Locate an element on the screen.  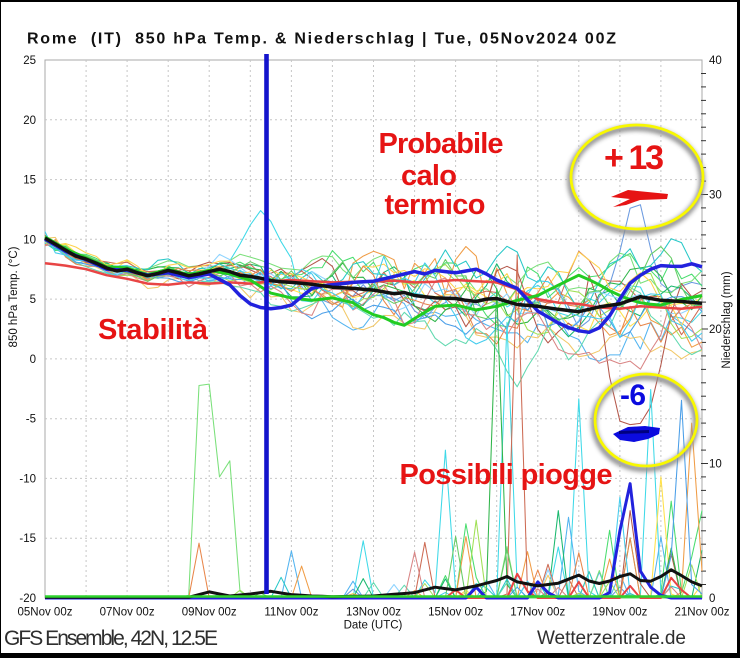
svg-text: 05Nov 00z is located at coordinates (45, 613).